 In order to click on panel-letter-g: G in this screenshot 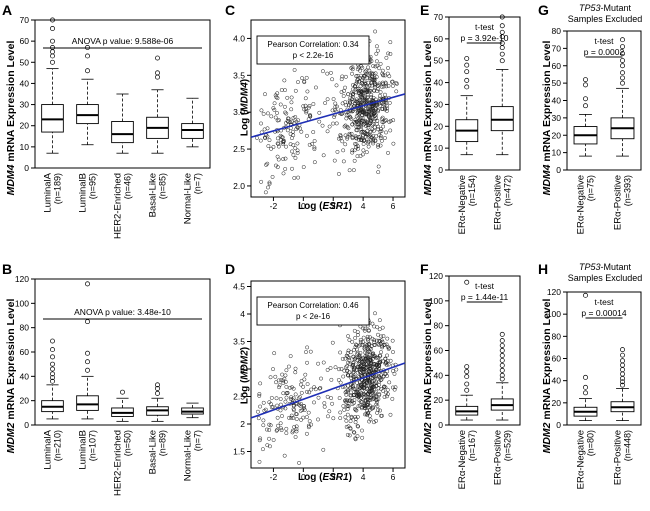, I will do `click(543, 10)`.